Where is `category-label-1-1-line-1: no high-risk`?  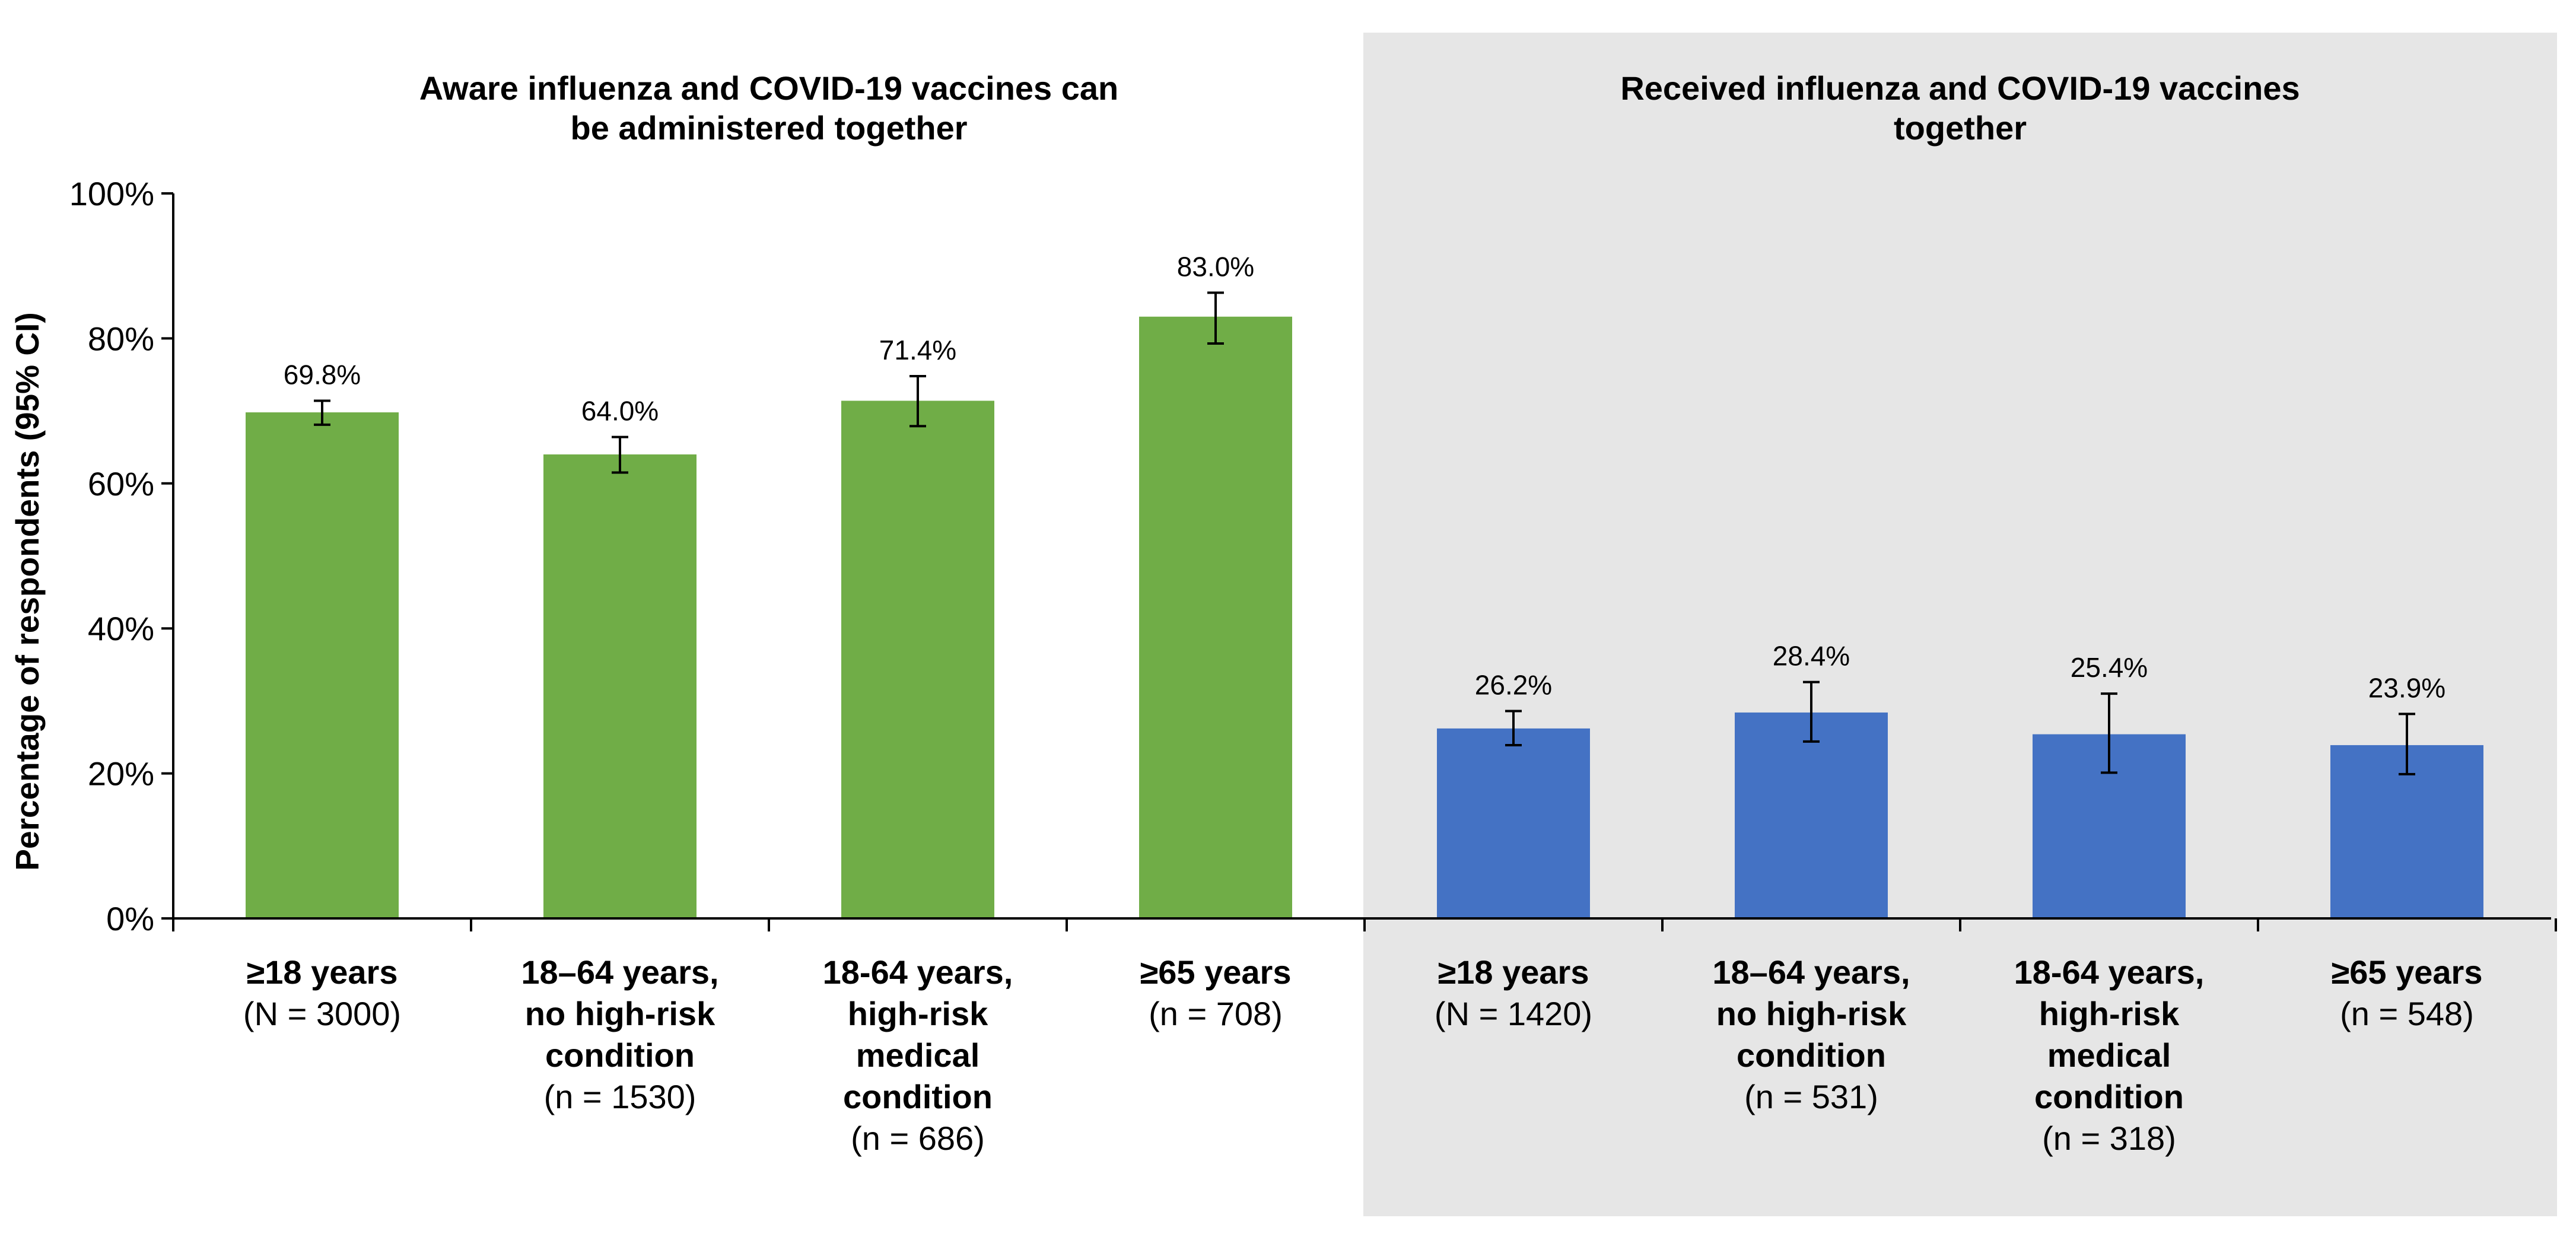 category-label-1-1-line-1: no high-risk is located at coordinates (1811, 1013).